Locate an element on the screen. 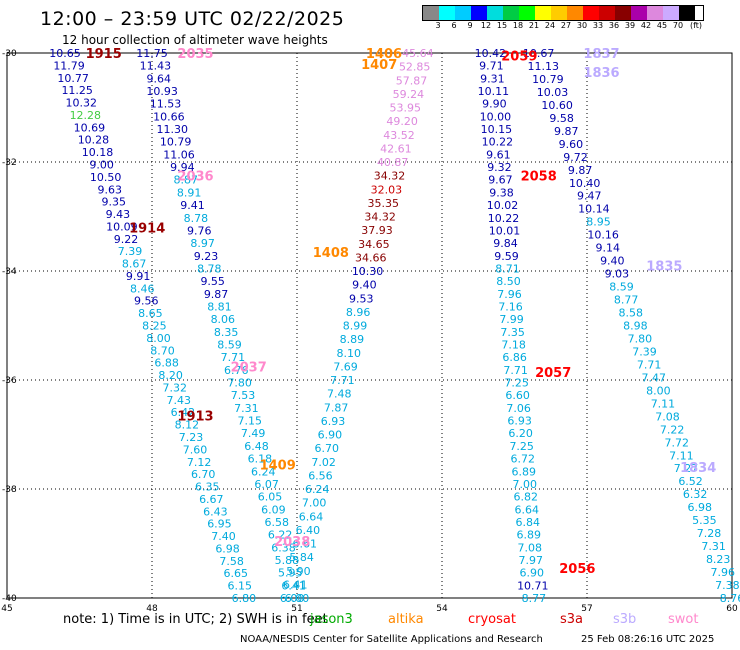 This screenshot has height=650, width=740. wave-height-value: 7.08 is located at coordinates (667, 416).